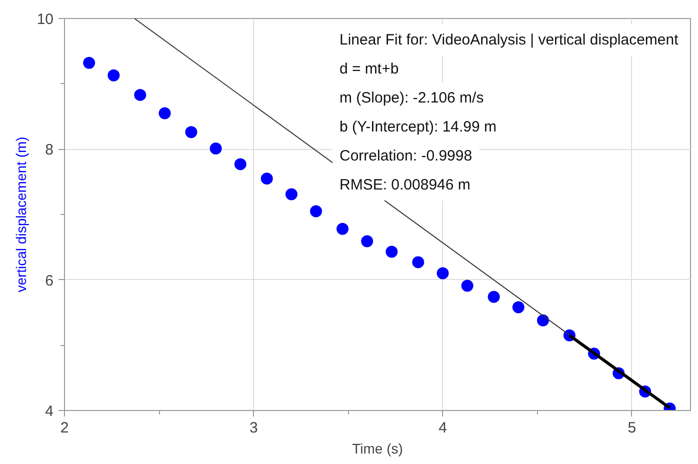 The image size is (698, 464). Describe the element at coordinates (20, 214) in the screenshot. I see `y-axis-title: vertical displacement (m)` at that location.